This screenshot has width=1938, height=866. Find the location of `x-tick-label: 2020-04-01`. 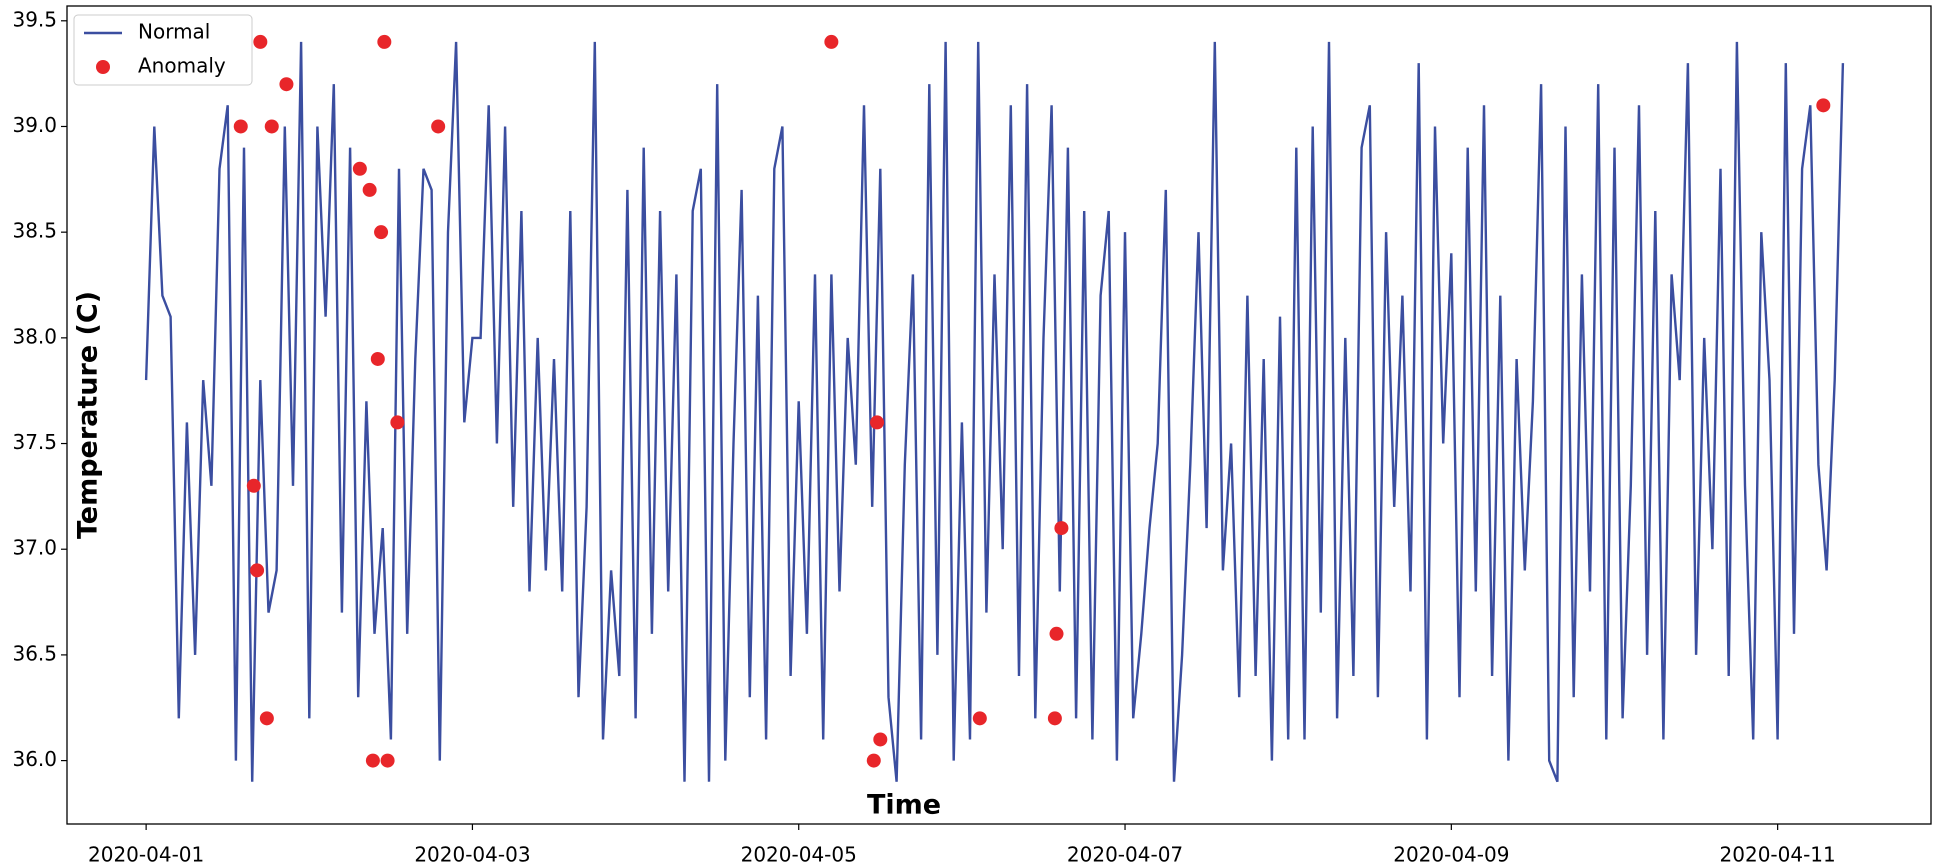

x-tick-label: 2020-04-01 is located at coordinates (146, 854).